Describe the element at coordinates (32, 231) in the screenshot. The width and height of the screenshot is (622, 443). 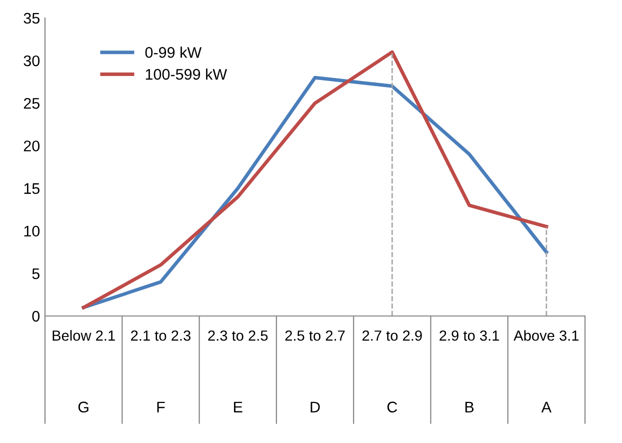
I see `y-tick-label: 10` at that location.